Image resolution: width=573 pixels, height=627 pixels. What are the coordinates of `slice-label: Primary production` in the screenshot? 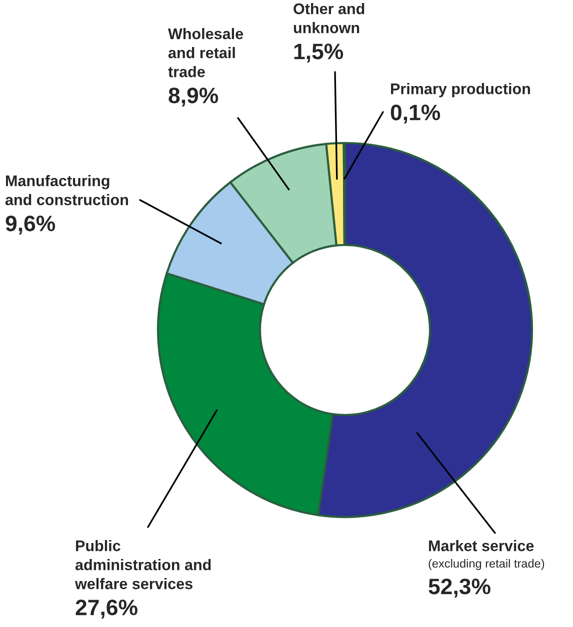 It's located at (460, 90).